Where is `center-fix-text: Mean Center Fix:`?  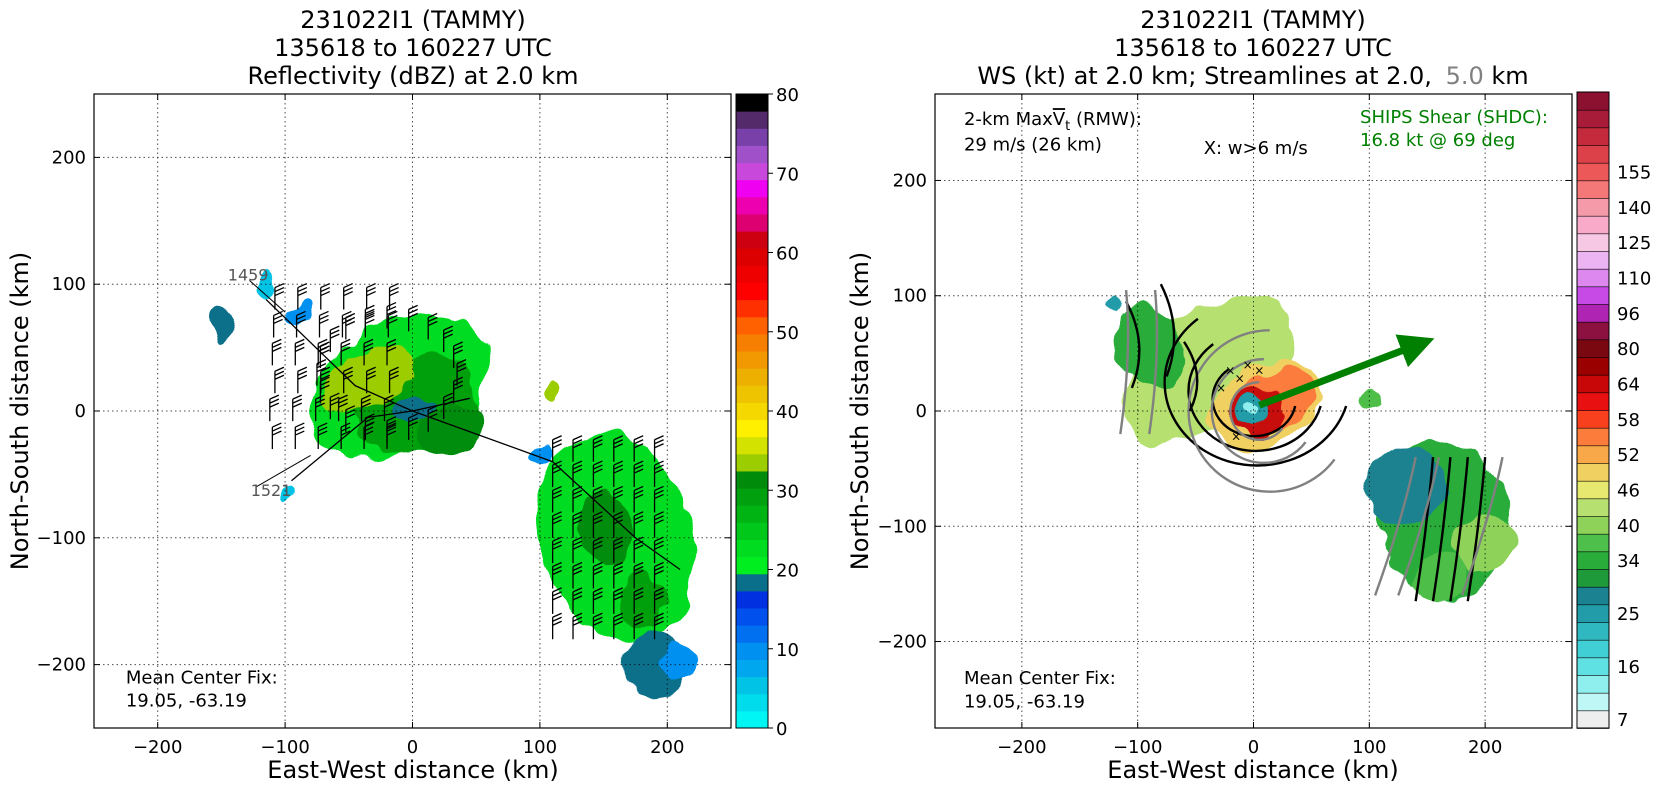 center-fix-text: Mean Center Fix: is located at coordinates (202, 678).